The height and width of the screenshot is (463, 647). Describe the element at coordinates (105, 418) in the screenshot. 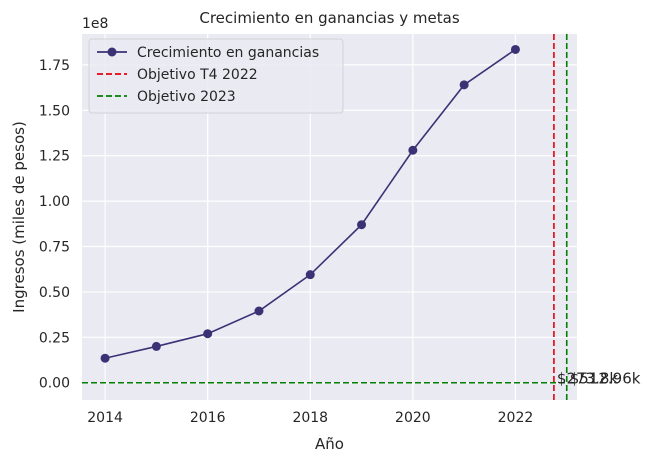

I see `x-tick-label: 2014` at that location.